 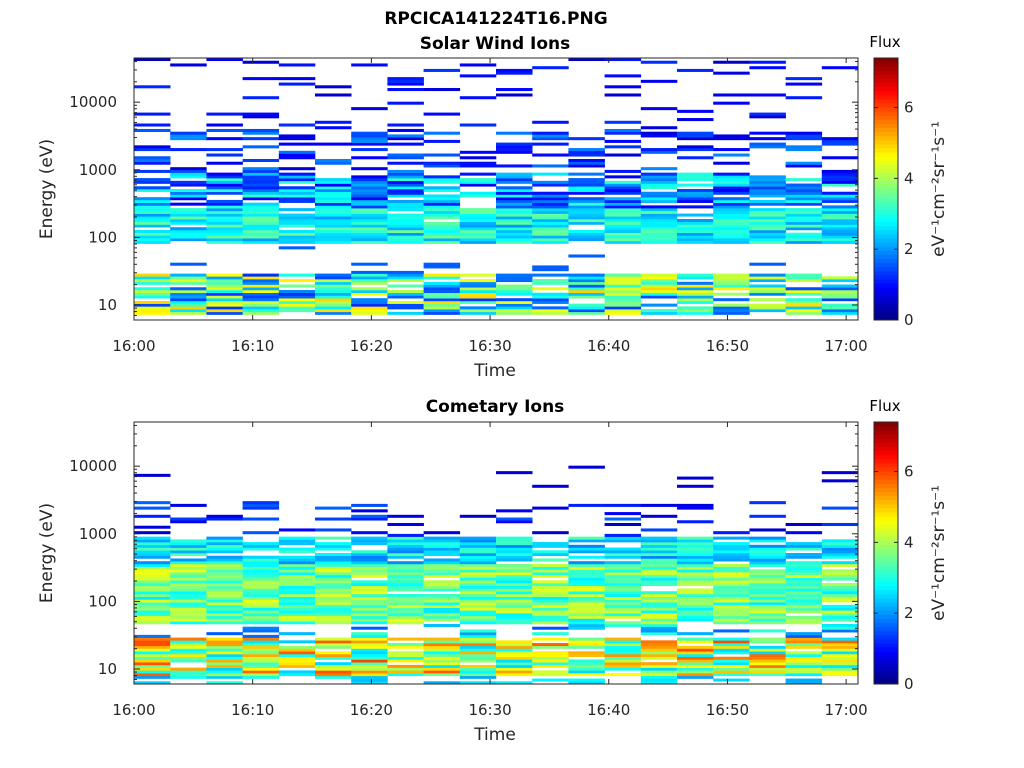 I want to click on x-tick-label: 16:00, so click(x=133, y=710).